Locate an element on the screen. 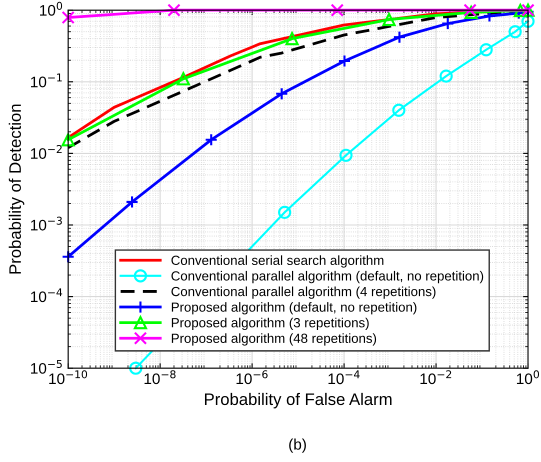 The width and height of the screenshot is (541, 462). y-tick-label: 10$^{0}$ is located at coordinates (51, 9).